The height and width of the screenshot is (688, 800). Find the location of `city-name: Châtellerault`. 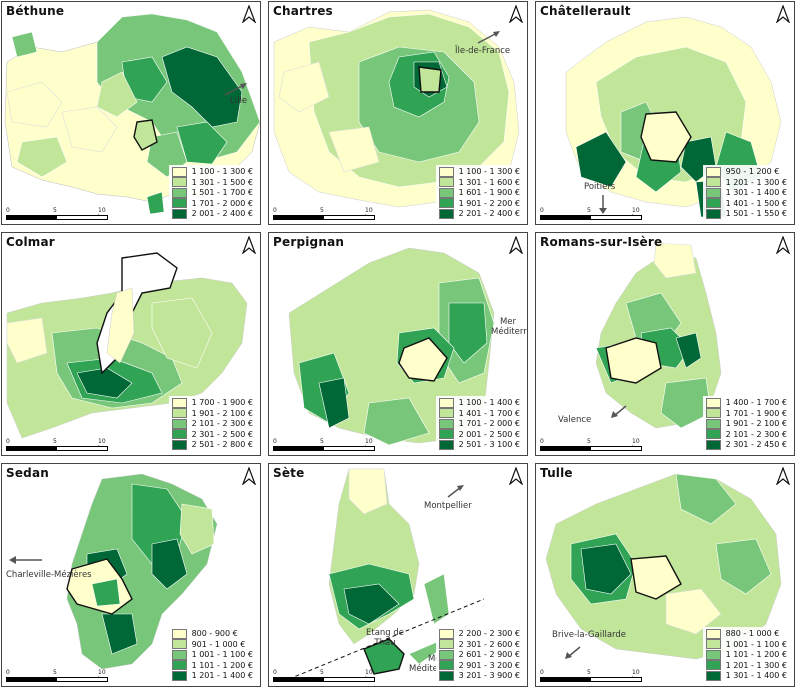

city-name: Châtellerault is located at coordinates (585, 11).